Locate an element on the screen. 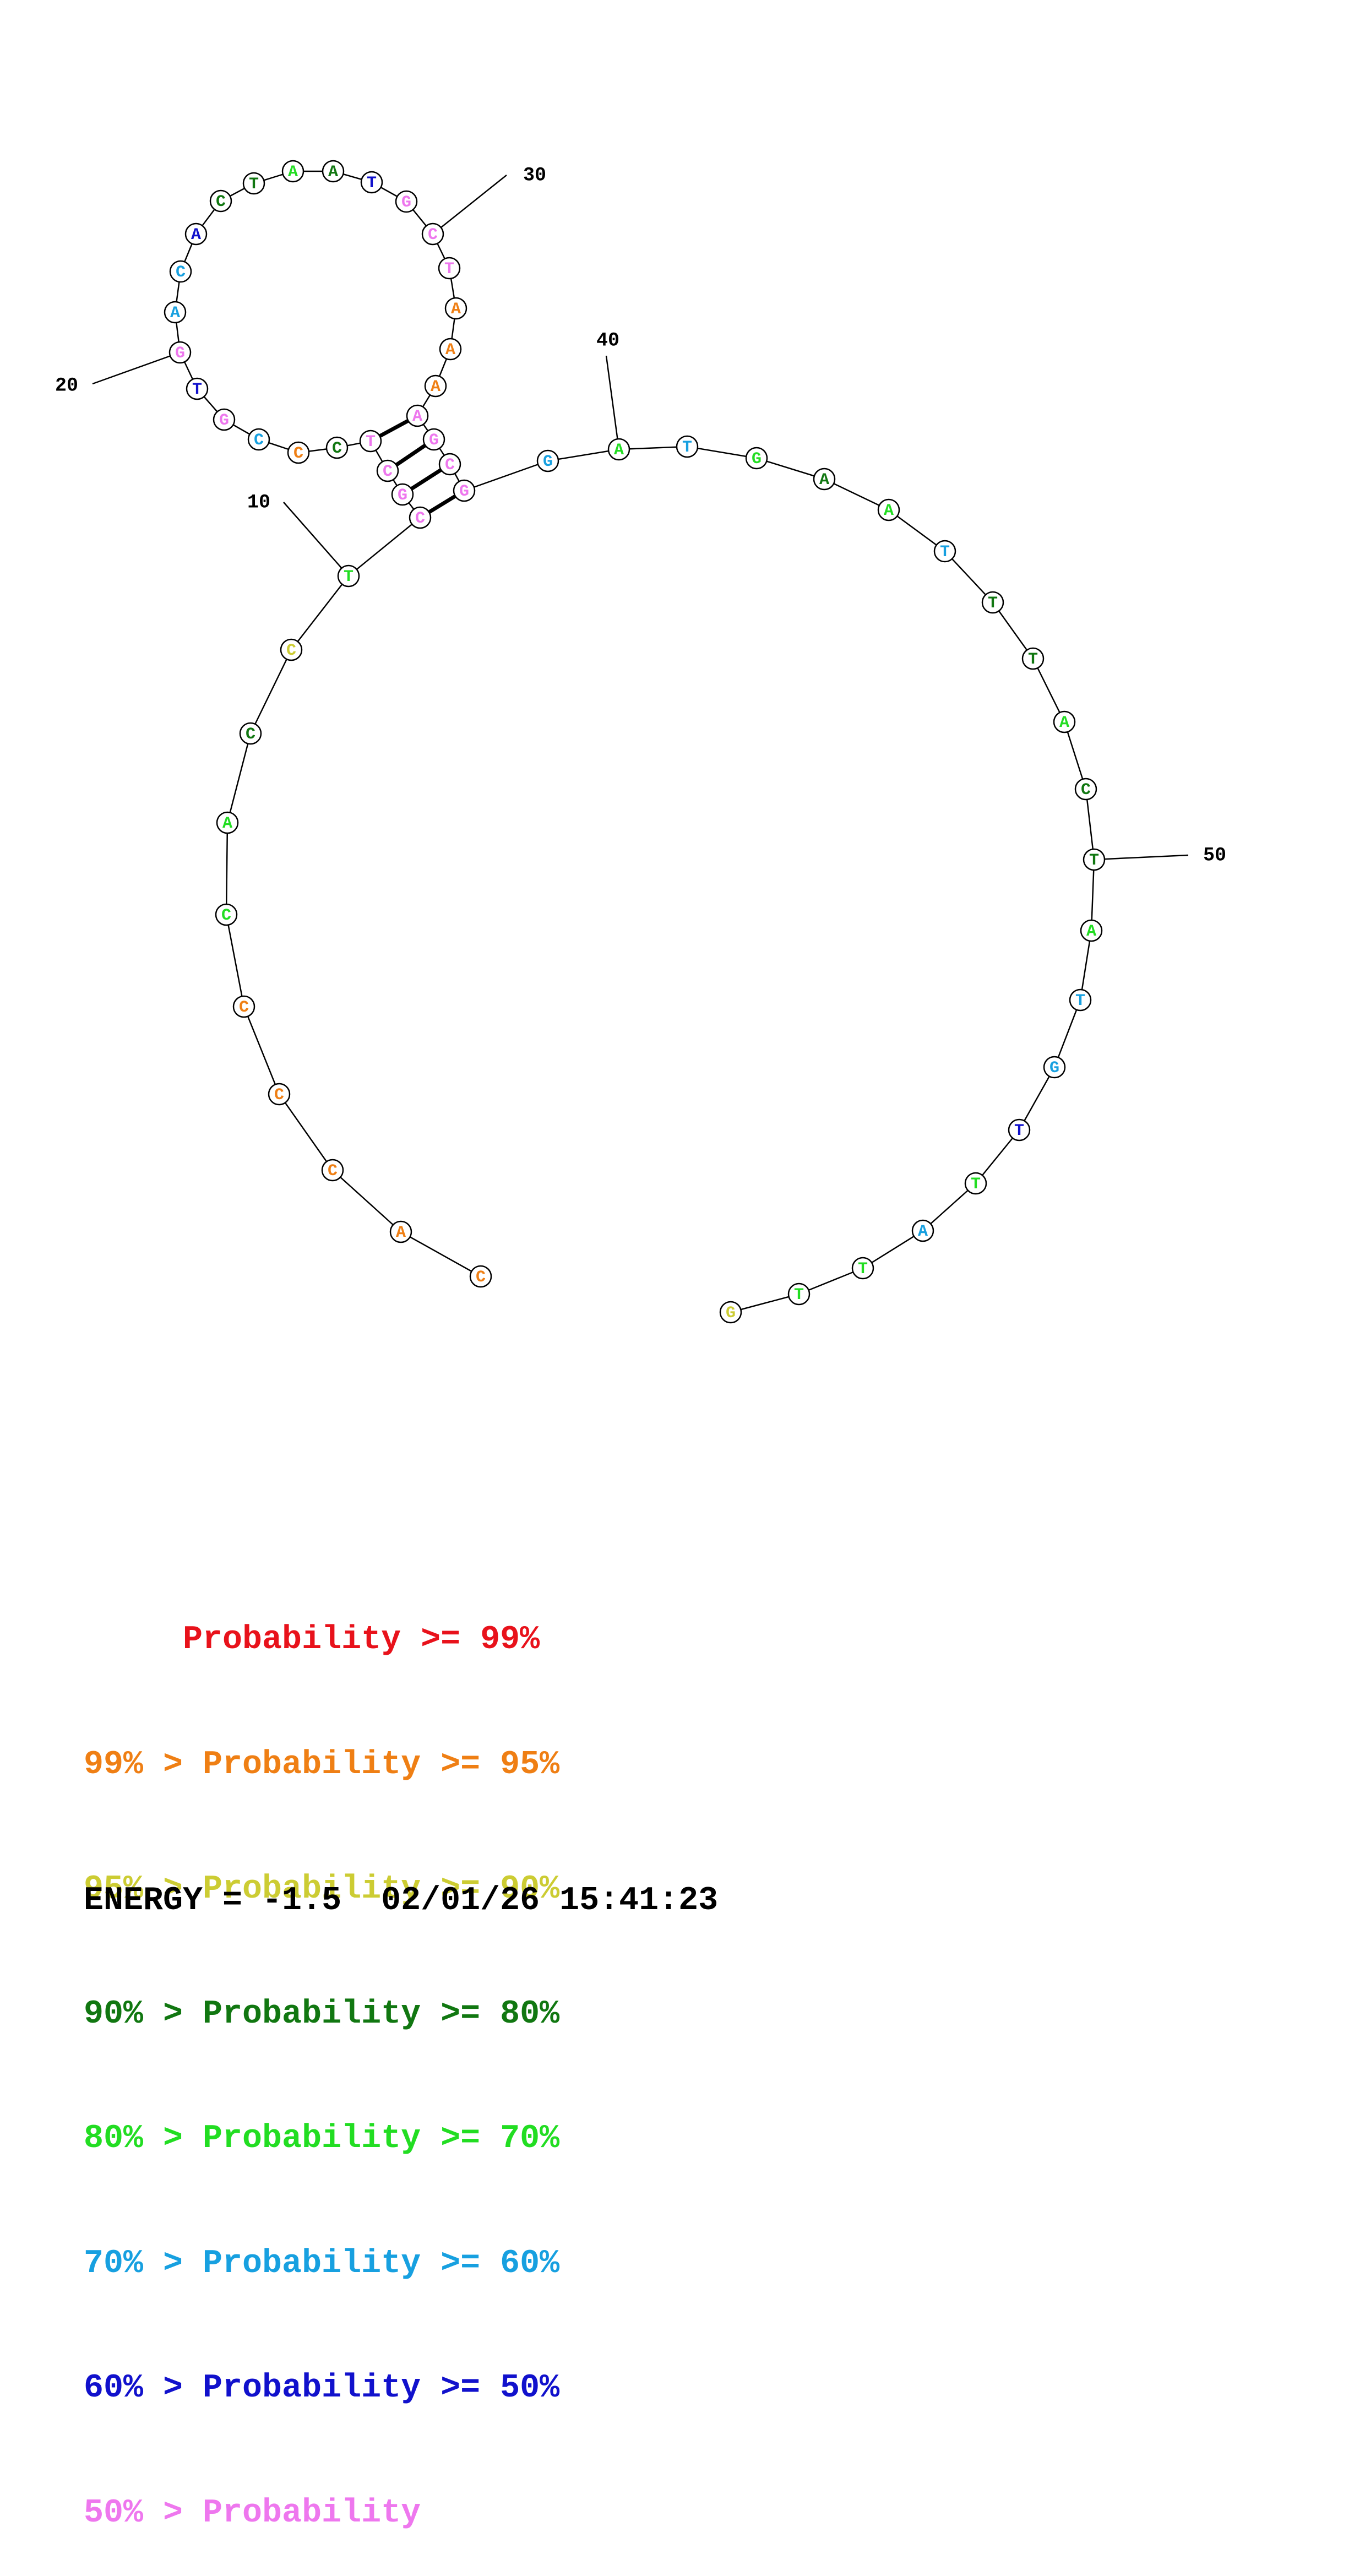 Image resolution: width=1365 pixels, height=2576 pixels. position-label: 20 is located at coordinates (66, 385).